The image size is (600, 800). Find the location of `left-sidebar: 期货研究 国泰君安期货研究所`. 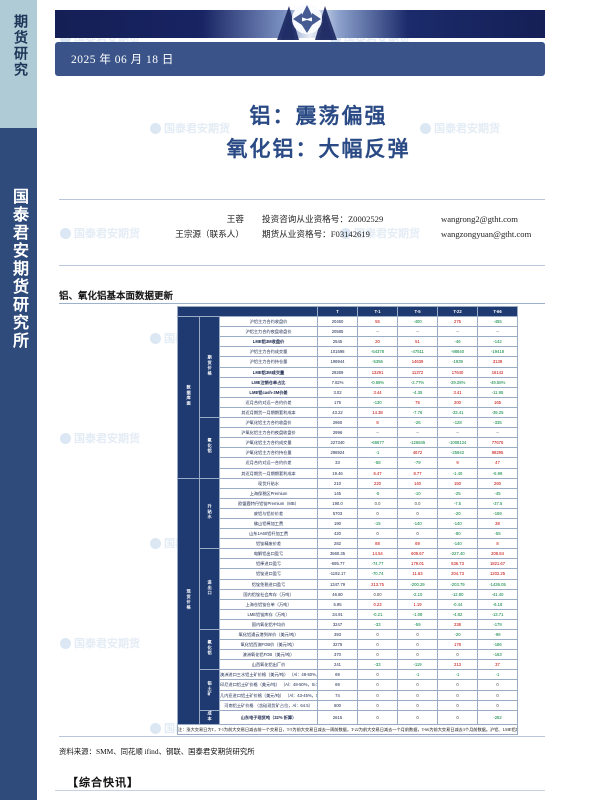

left-sidebar: 期货研究 国泰君安期货研究所 is located at coordinates (18, 400).